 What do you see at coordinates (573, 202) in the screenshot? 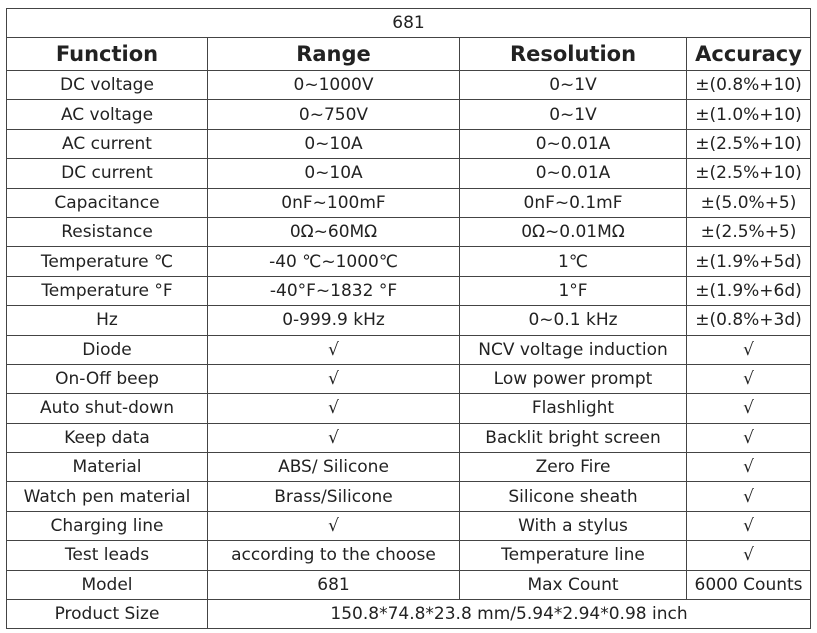
I see `table-cell: 0nF~0.1mF` at bounding box center [573, 202].